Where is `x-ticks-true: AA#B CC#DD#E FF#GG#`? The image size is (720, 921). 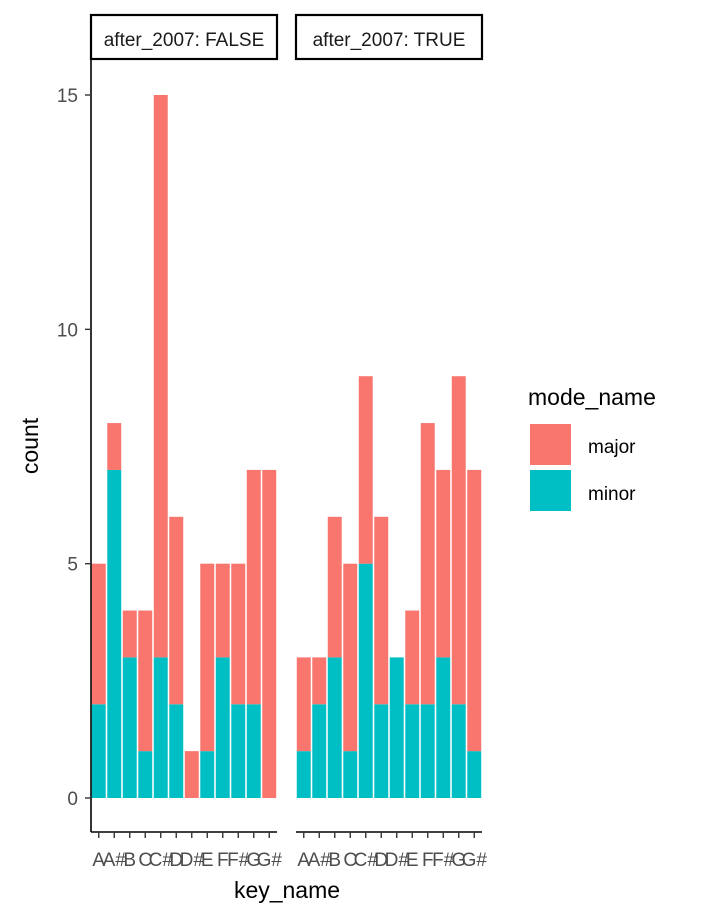
x-ticks-true: AA#B CC#DD#E FF#GG# is located at coordinates (392, 851).